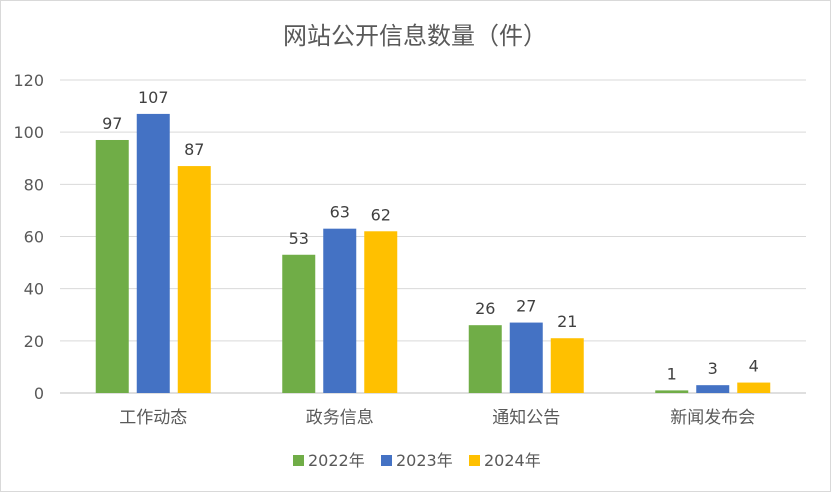  What do you see at coordinates (299, 238) in the screenshot?
I see `data-label: 53` at bounding box center [299, 238].